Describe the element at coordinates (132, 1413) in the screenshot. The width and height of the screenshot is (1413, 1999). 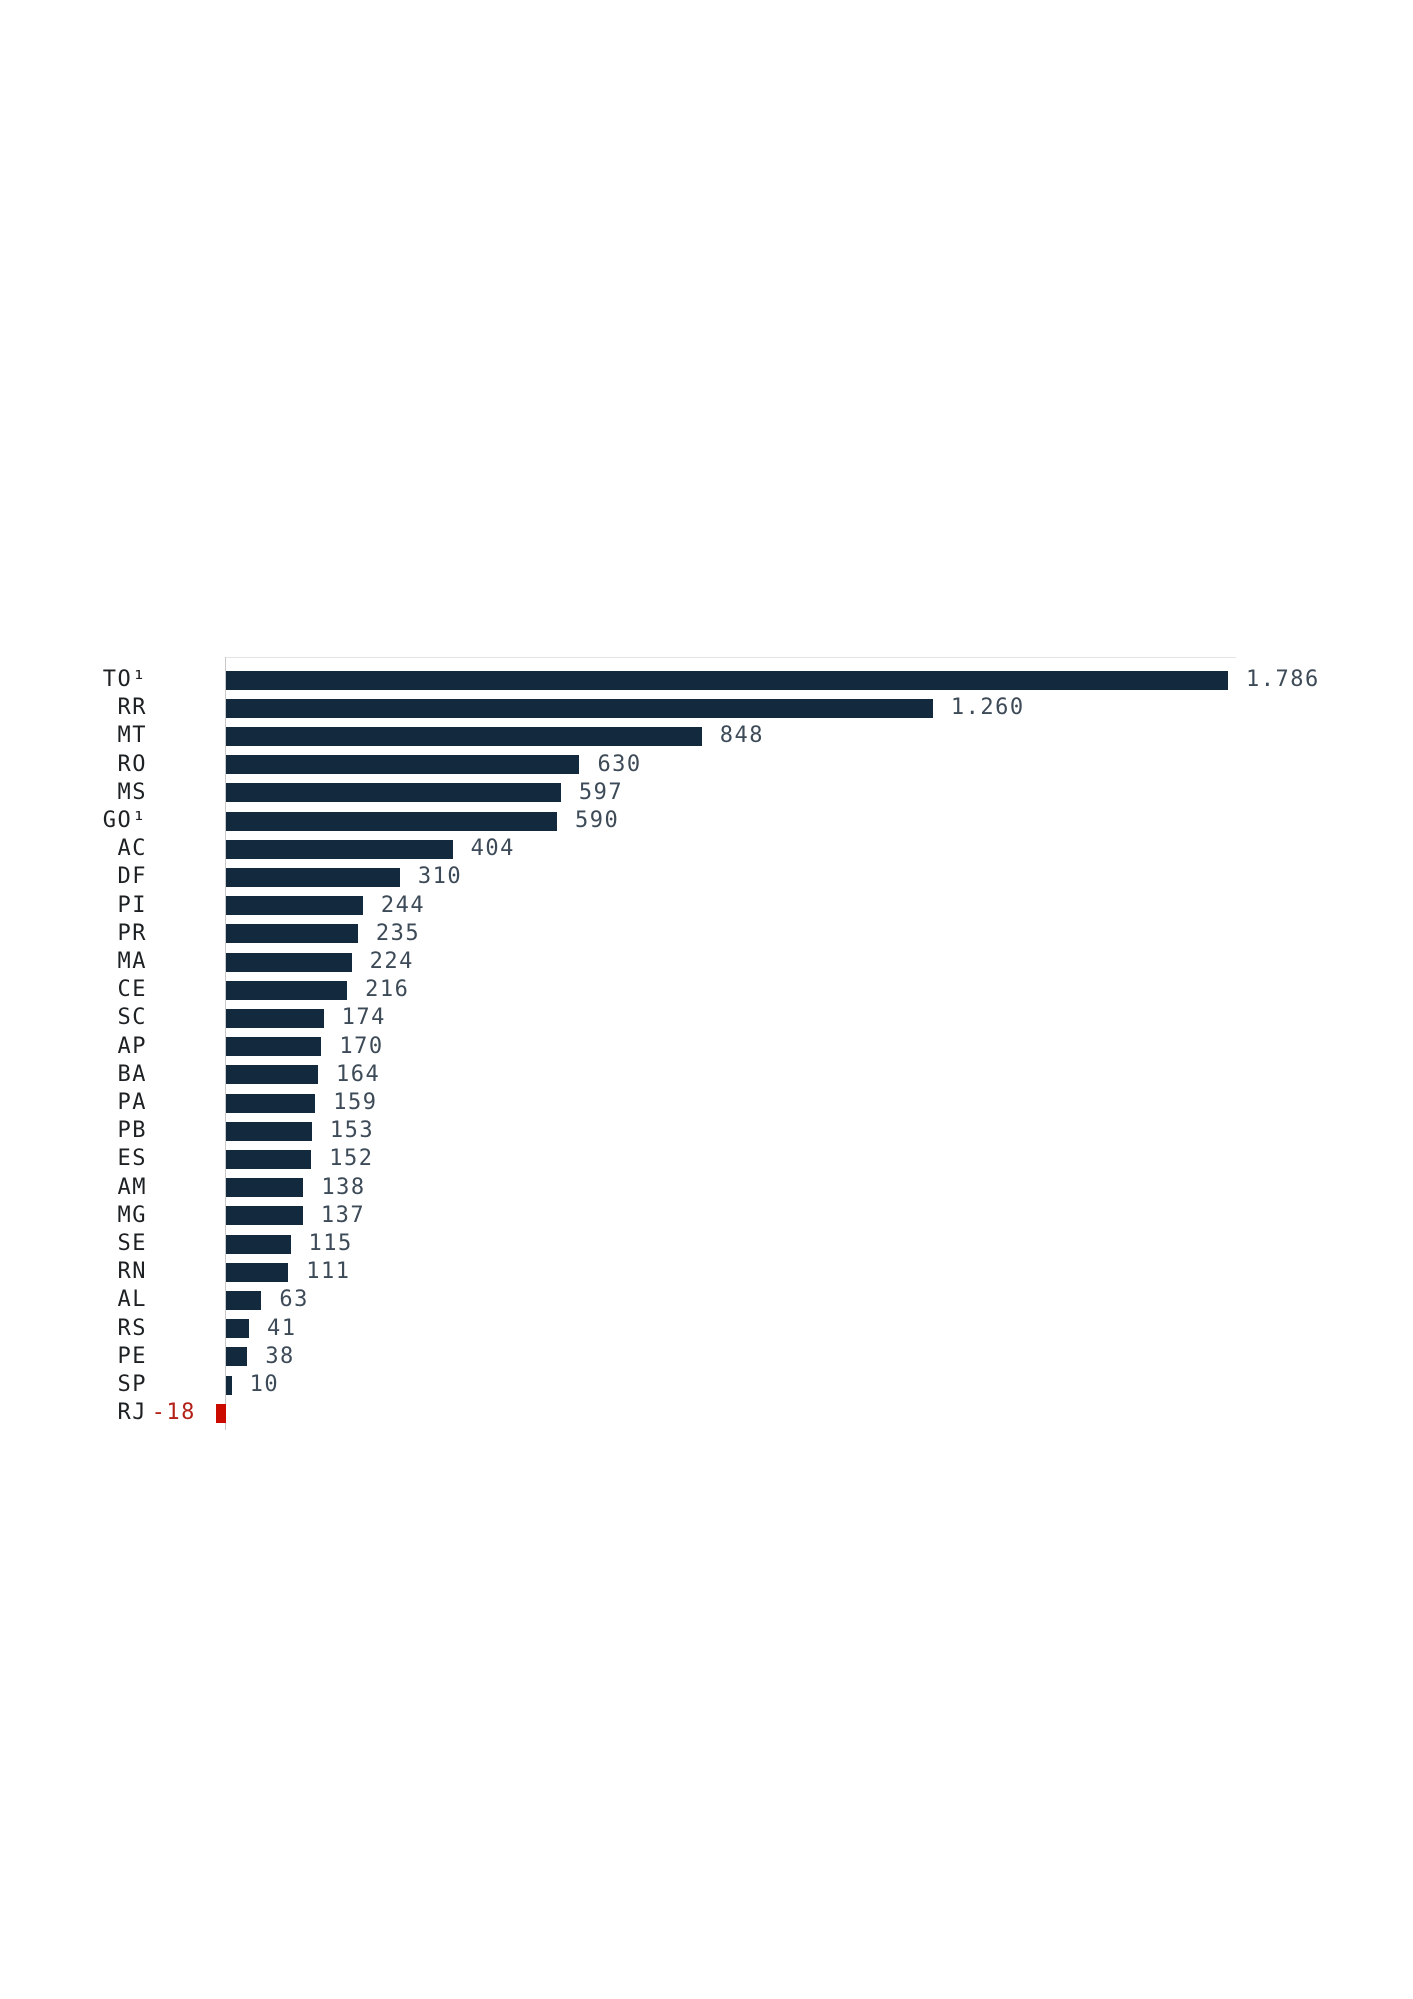
I see `category-label: RJ` at that location.